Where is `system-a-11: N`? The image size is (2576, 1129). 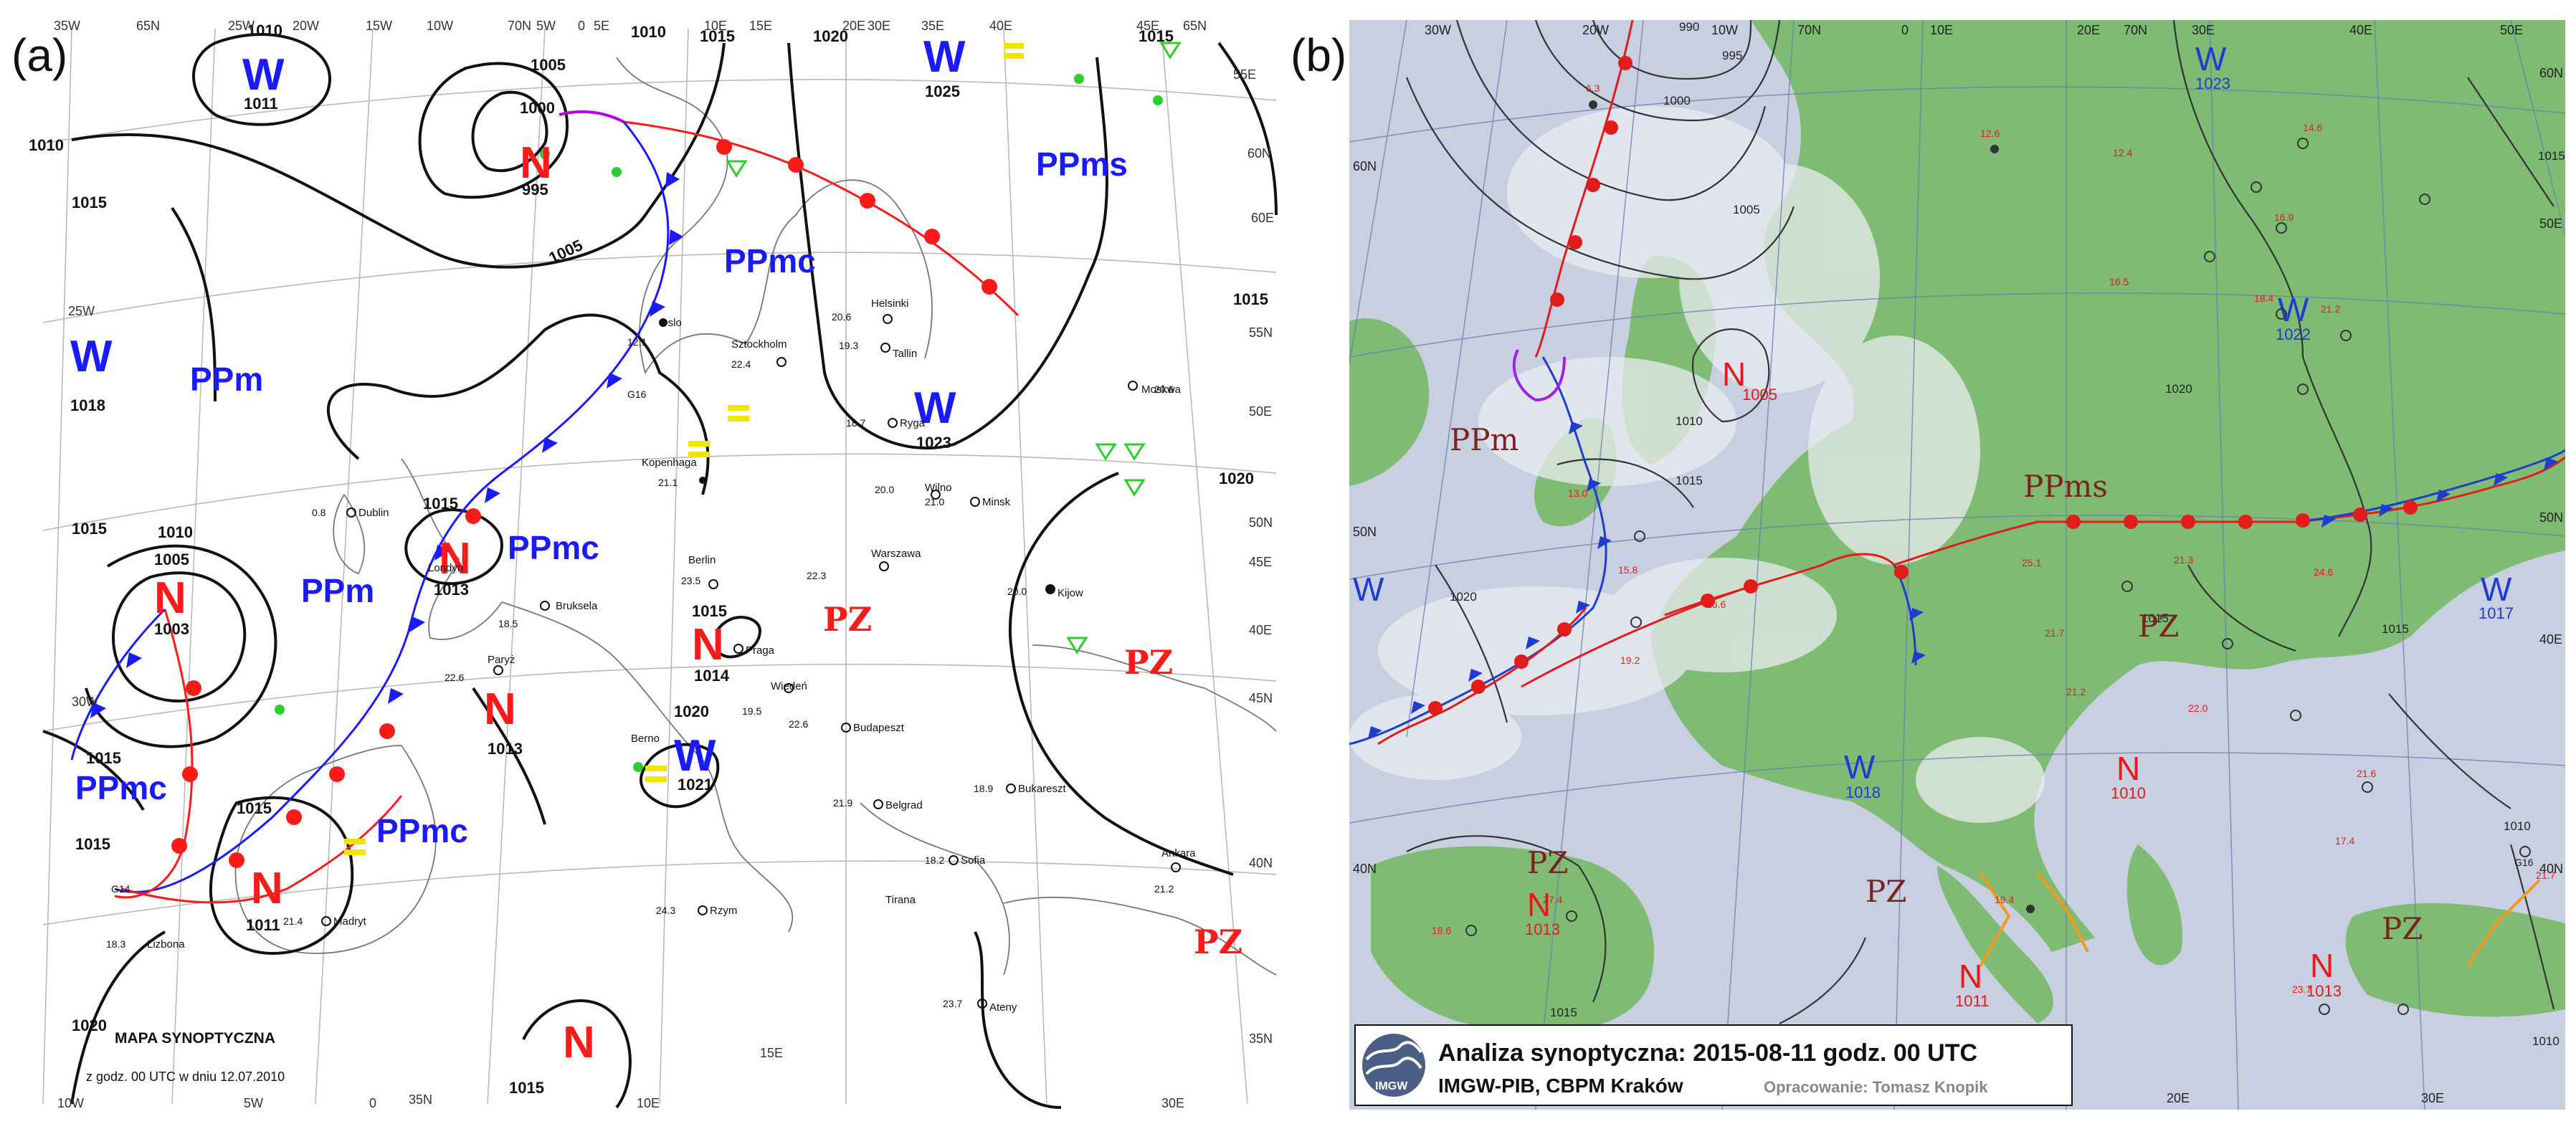 system-a-11: N is located at coordinates (579, 1042).